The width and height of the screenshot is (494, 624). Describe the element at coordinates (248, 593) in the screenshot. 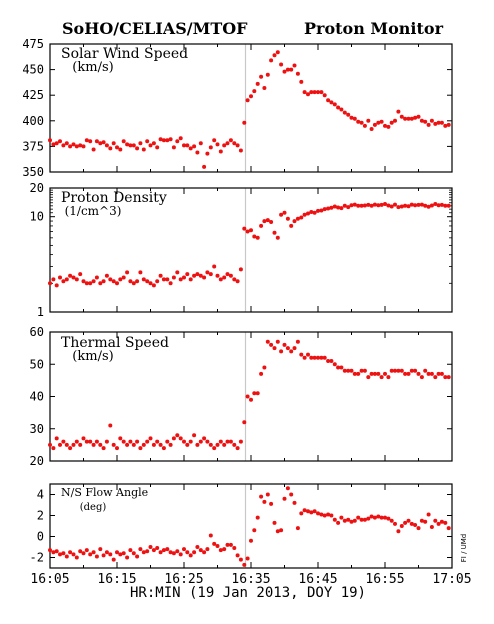

I see `x-axis-label: HR:MIN (19 Jan 2013, DOY 19)` at that location.